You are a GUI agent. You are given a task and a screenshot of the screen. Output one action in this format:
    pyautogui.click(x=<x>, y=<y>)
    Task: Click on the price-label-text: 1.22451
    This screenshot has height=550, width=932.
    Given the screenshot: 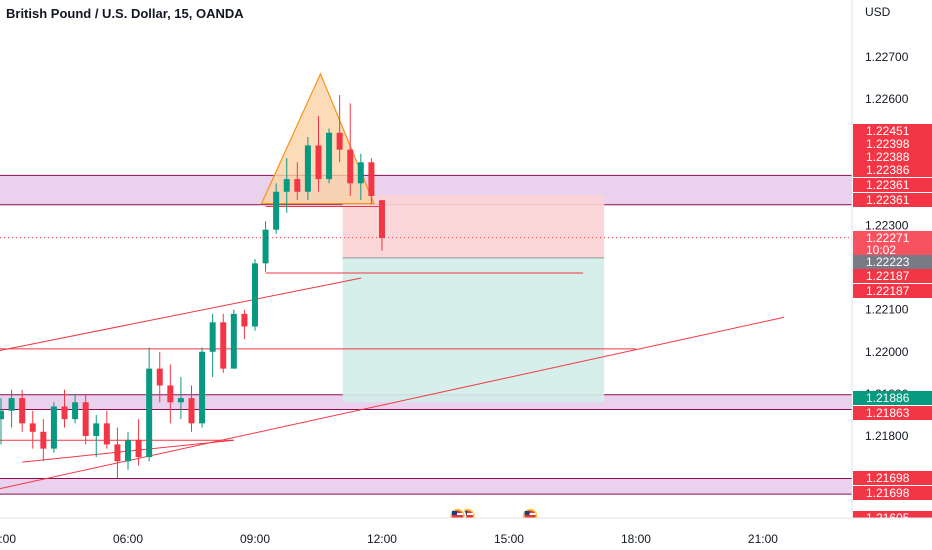 What is the action you would take?
    pyautogui.click(x=888, y=131)
    